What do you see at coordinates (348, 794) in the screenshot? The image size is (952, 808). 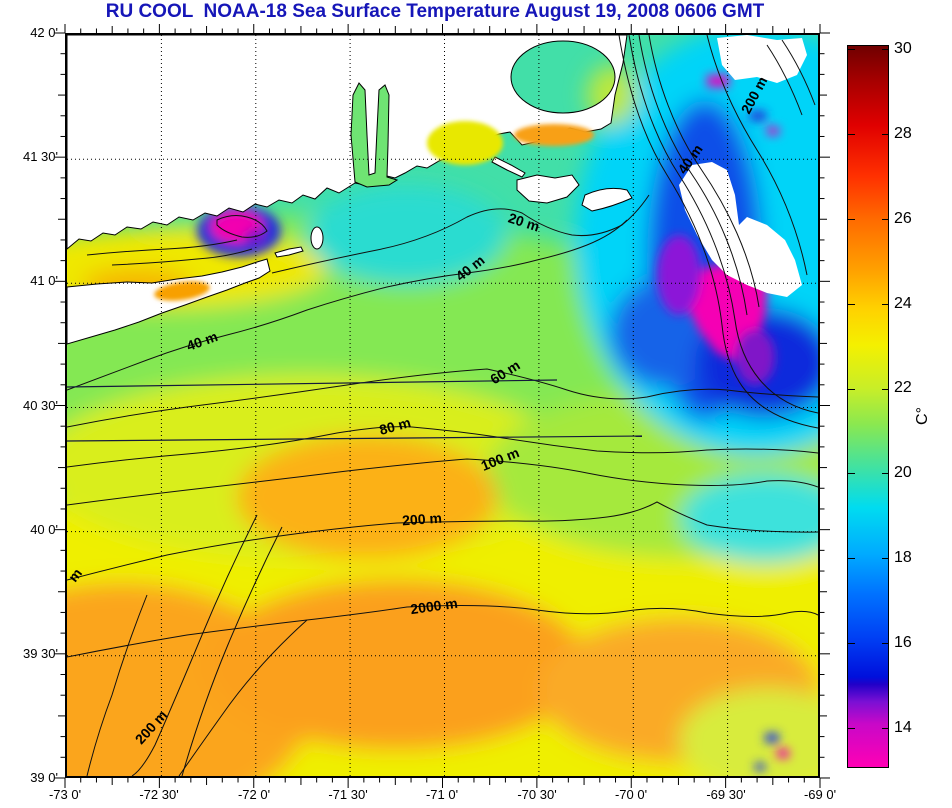 I see `x-tick-label-3: -71 30'` at bounding box center [348, 794].